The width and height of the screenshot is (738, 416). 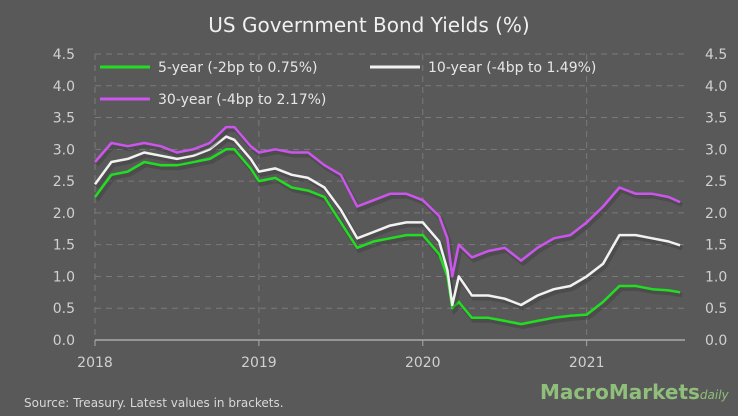 I want to click on macromarkets-logo: MacroMarketsdaily, so click(x=634, y=392).